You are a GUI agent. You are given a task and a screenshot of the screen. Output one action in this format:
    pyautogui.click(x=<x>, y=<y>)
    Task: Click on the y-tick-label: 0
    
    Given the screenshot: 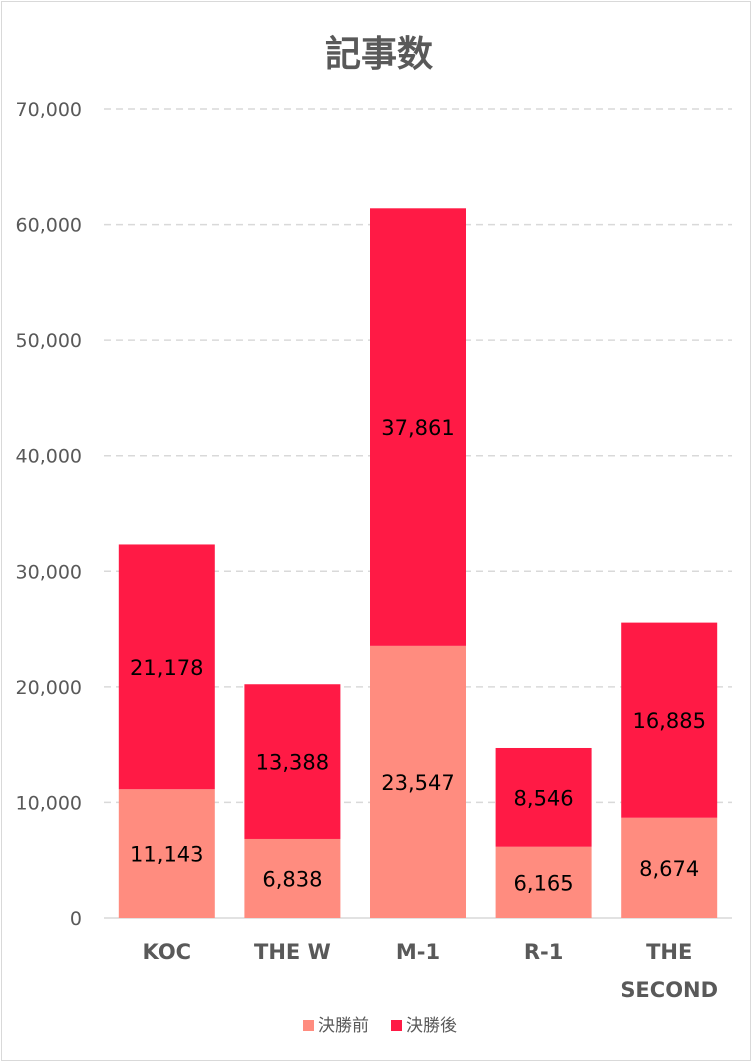 What is the action you would take?
    pyautogui.click(x=76, y=919)
    